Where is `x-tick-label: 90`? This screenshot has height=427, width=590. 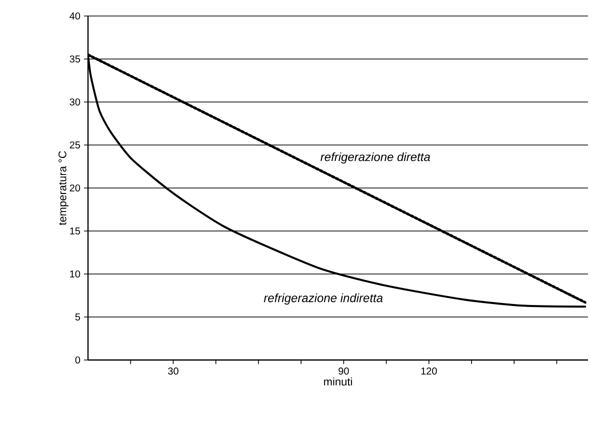
x-tick-label: 90 is located at coordinates (343, 371).